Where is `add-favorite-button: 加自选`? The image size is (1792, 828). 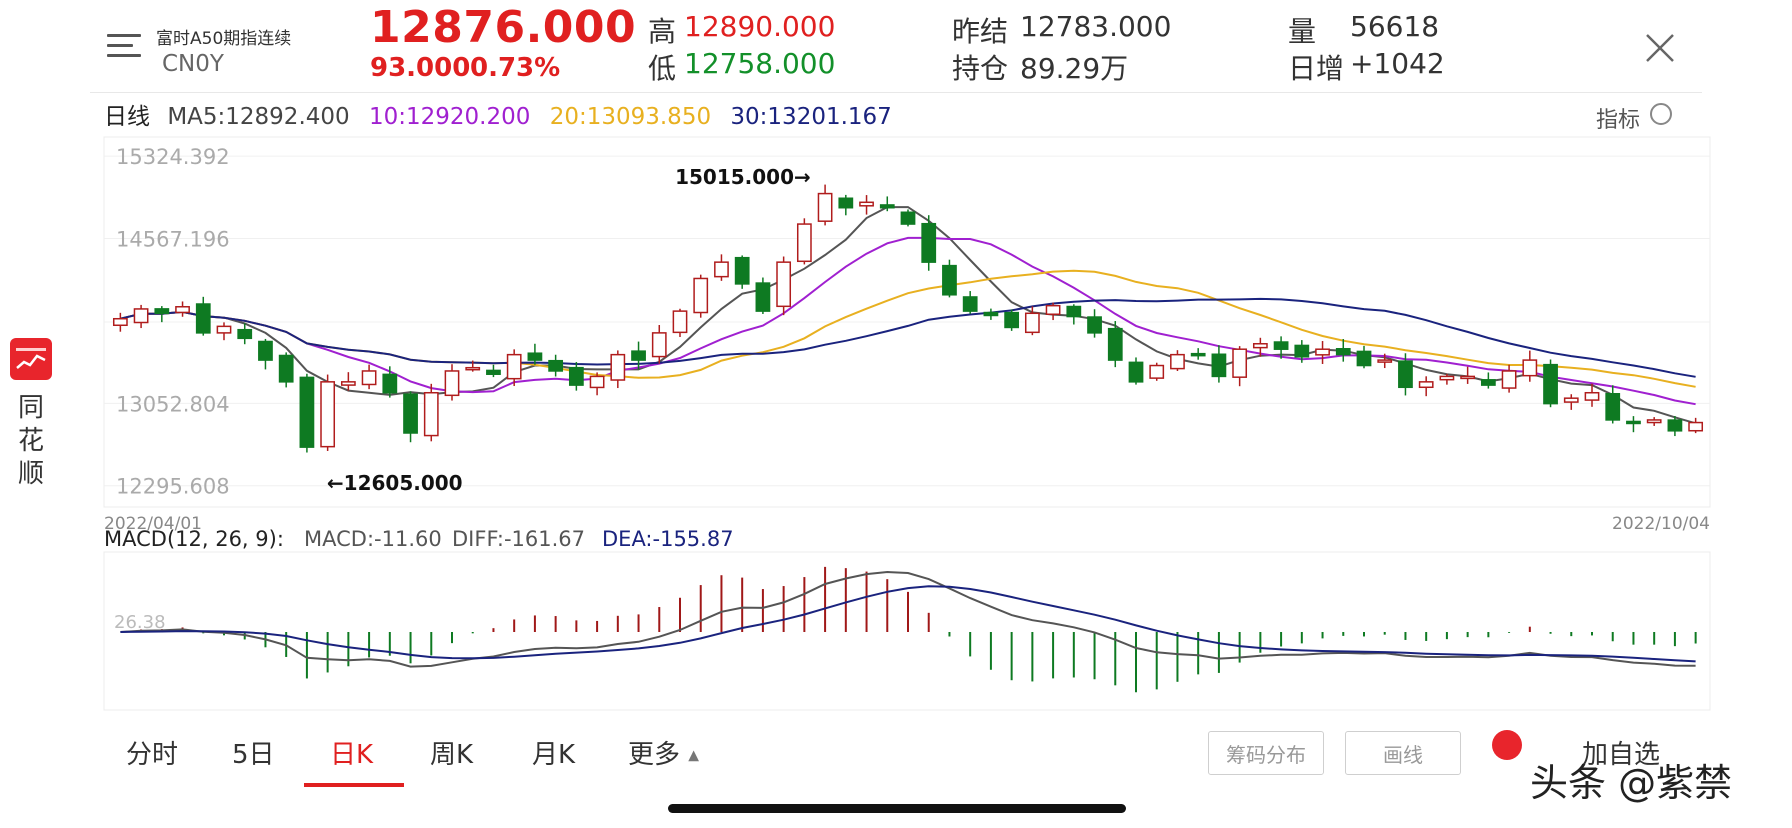 add-favorite-button: 加自选 is located at coordinates (1621, 755).